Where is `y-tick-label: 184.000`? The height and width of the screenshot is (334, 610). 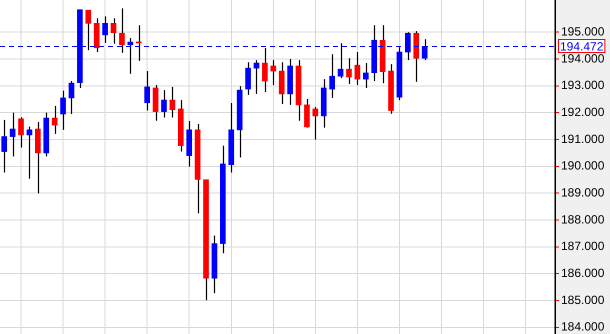
y-tick-label: 184.000 is located at coordinates (583, 327).